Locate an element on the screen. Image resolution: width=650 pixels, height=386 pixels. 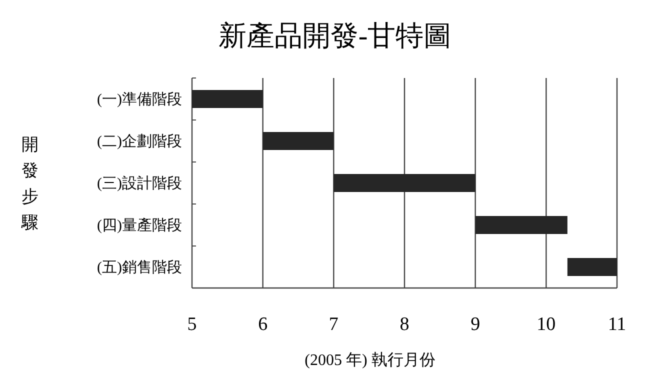
x-tick-label: 6 is located at coordinates (263, 324).